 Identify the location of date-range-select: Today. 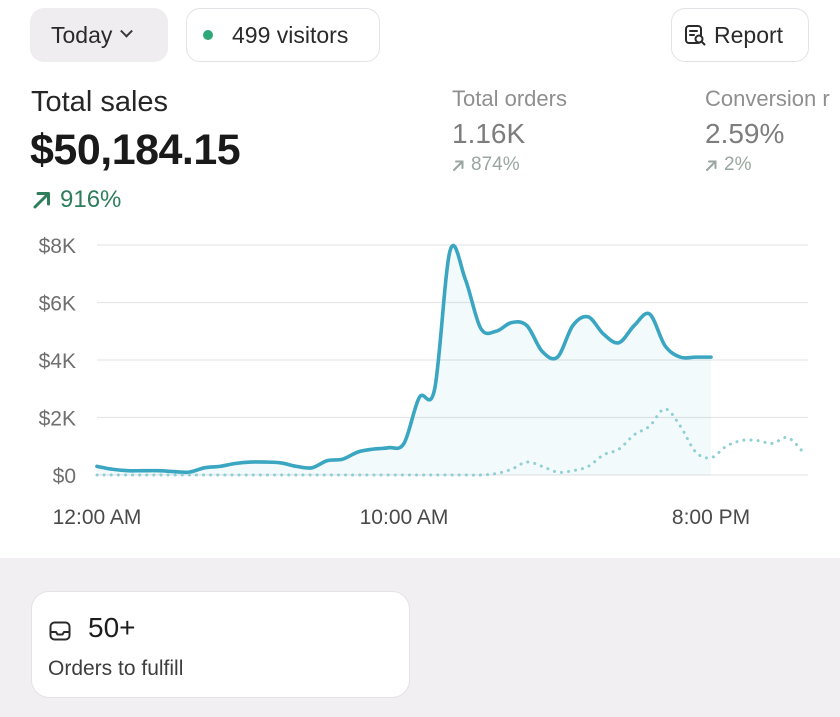
(99, 35).